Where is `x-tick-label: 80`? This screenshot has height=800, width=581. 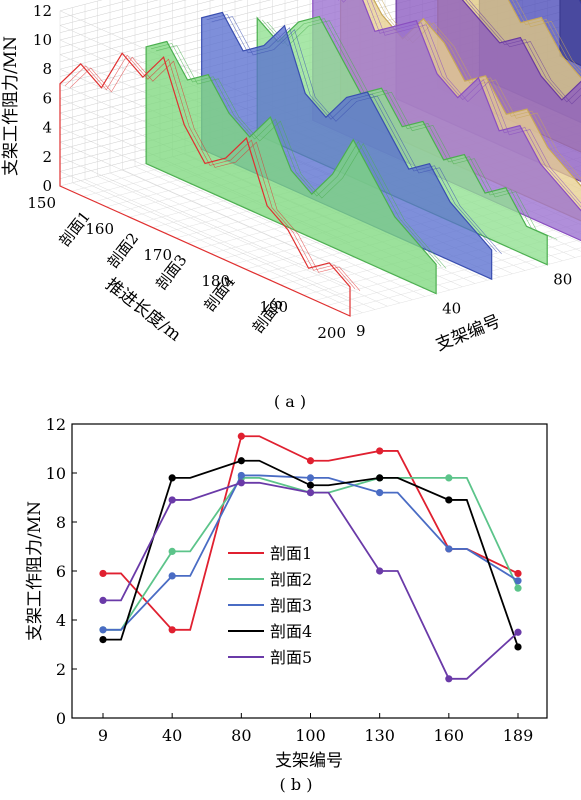 x-tick-label: 80 is located at coordinates (241, 735).